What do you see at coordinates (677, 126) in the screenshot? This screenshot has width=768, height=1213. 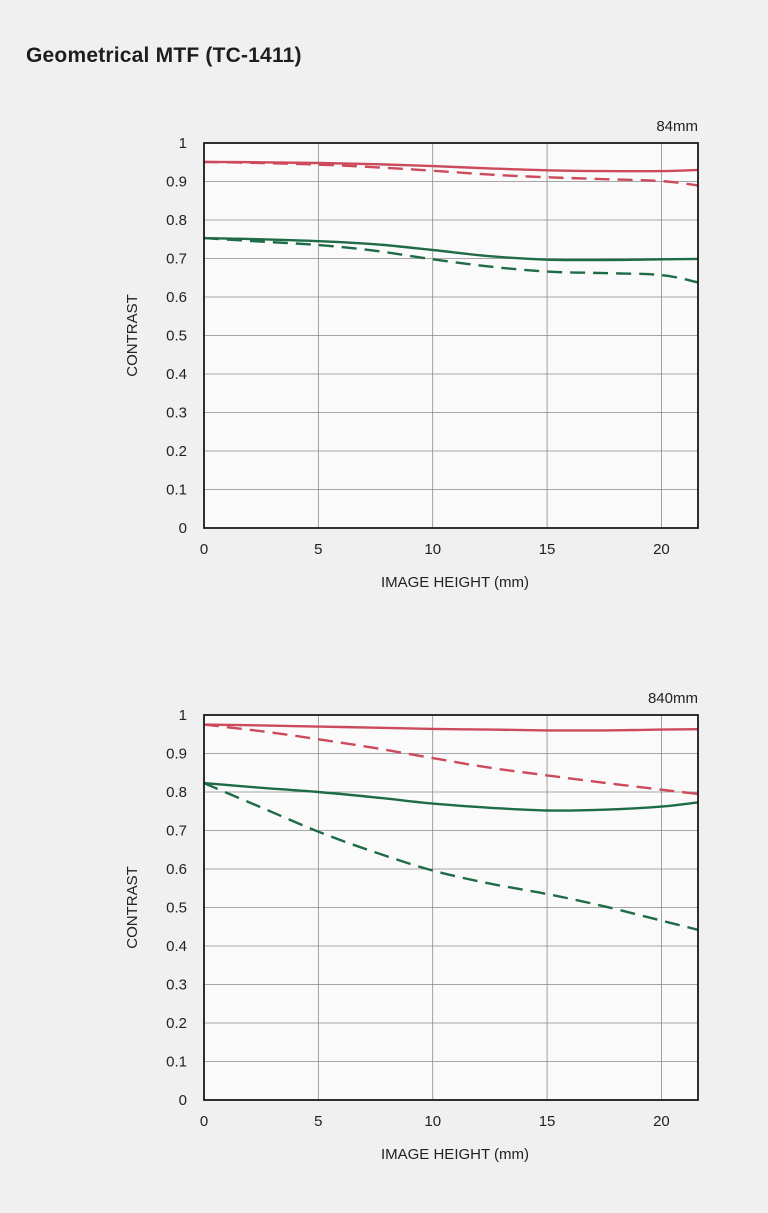 I see `focal-length-label: 84mm` at bounding box center [677, 126].